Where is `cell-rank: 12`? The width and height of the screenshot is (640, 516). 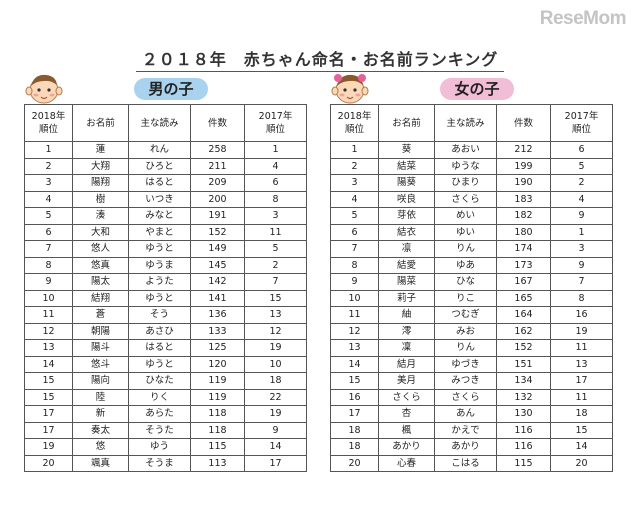
cell-rank: 12 is located at coordinates (354, 331).